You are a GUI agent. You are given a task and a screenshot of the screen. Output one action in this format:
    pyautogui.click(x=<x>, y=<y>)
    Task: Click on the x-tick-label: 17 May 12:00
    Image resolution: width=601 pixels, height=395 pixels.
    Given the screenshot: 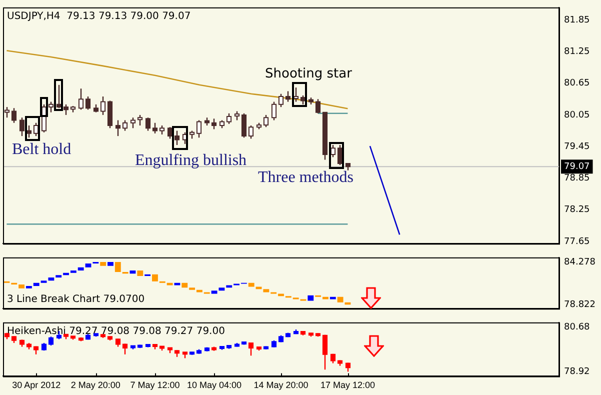 What is the action you would take?
    pyautogui.click(x=347, y=385)
    